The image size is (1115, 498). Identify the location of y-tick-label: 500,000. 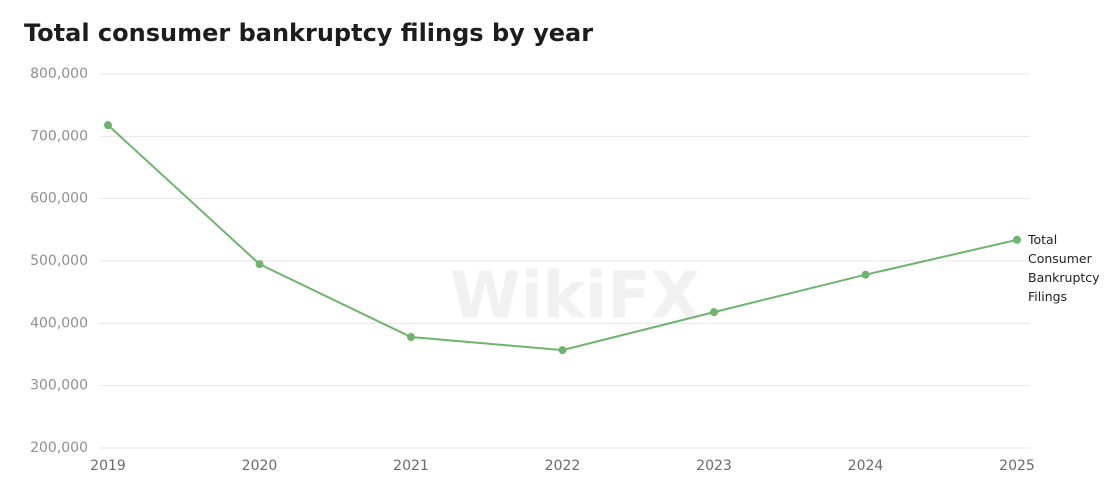
(59, 261).